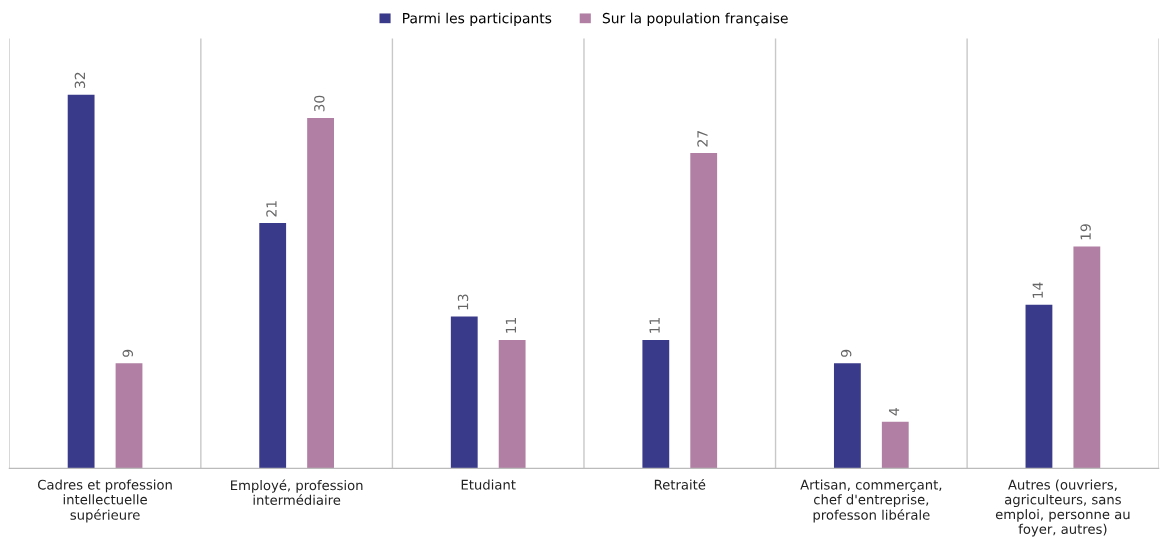 This screenshot has width=1161, height=551. What do you see at coordinates (871, 501) in the screenshot?
I see `x-tick-label: Artisan, commerçant, chef d'entreprise, professon libérale` at bounding box center [871, 501].